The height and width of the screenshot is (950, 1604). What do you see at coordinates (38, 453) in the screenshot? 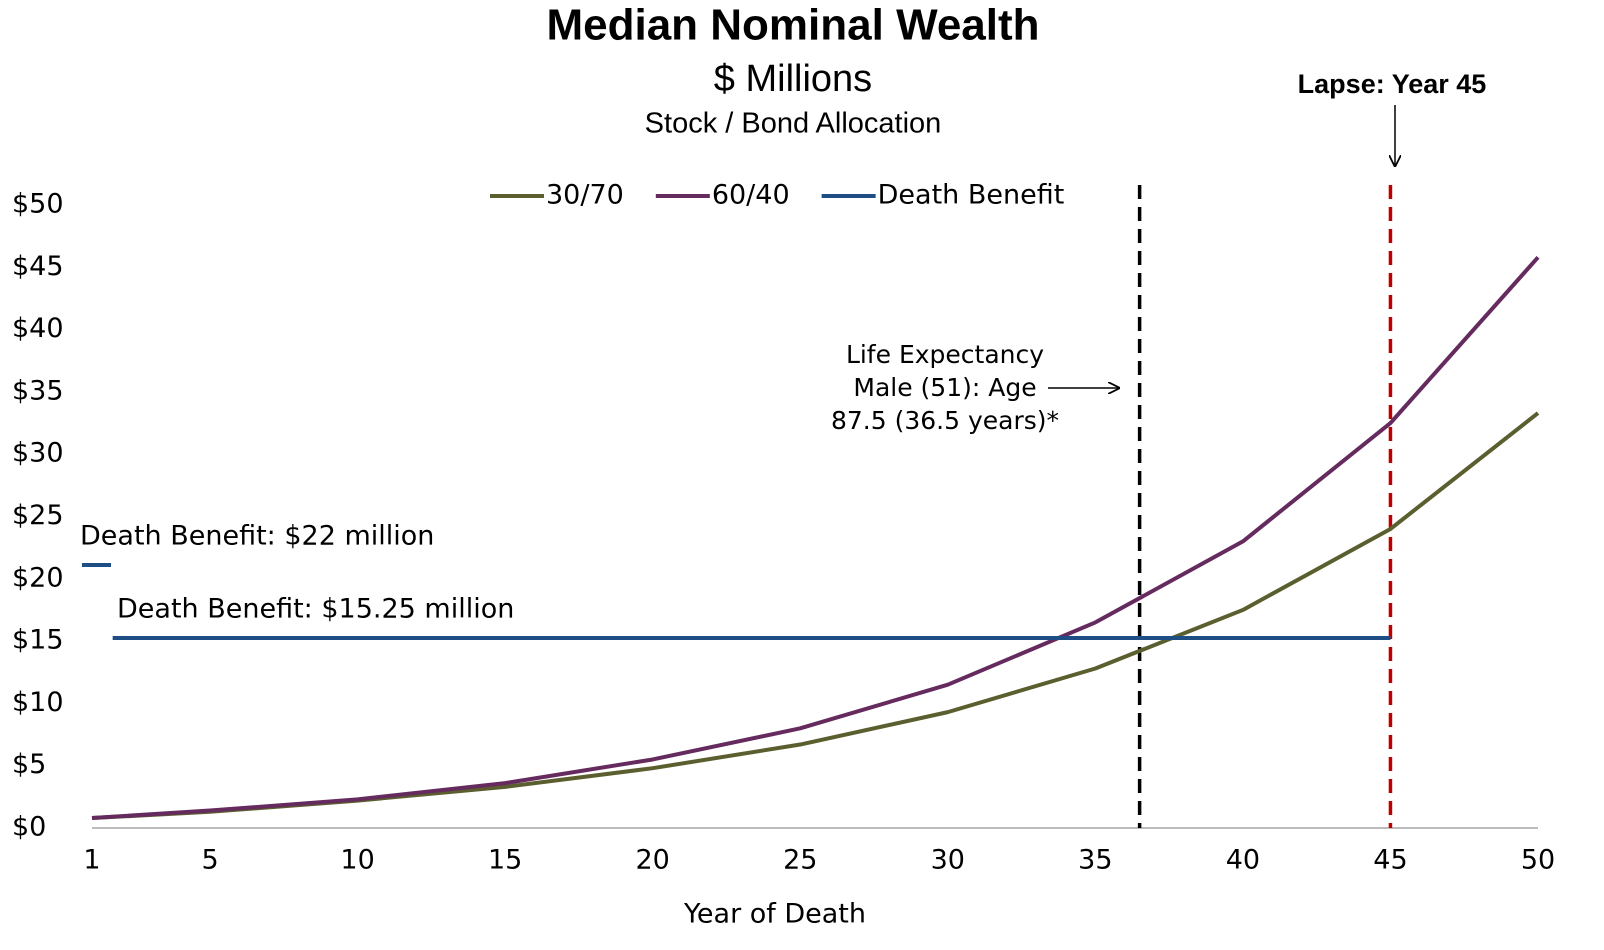
I see `y-tick-label: $30` at bounding box center [38, 453].